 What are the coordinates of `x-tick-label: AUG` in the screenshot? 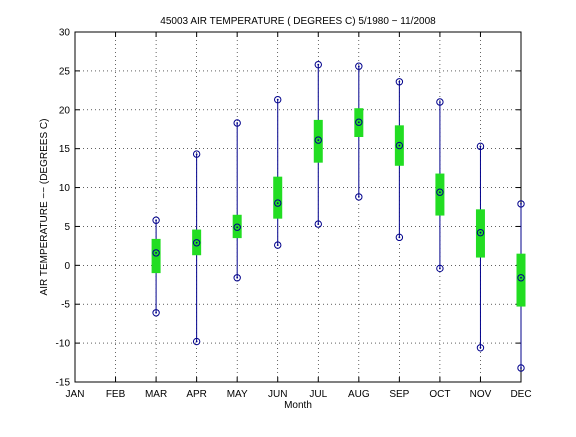 It's located at (359, 394).